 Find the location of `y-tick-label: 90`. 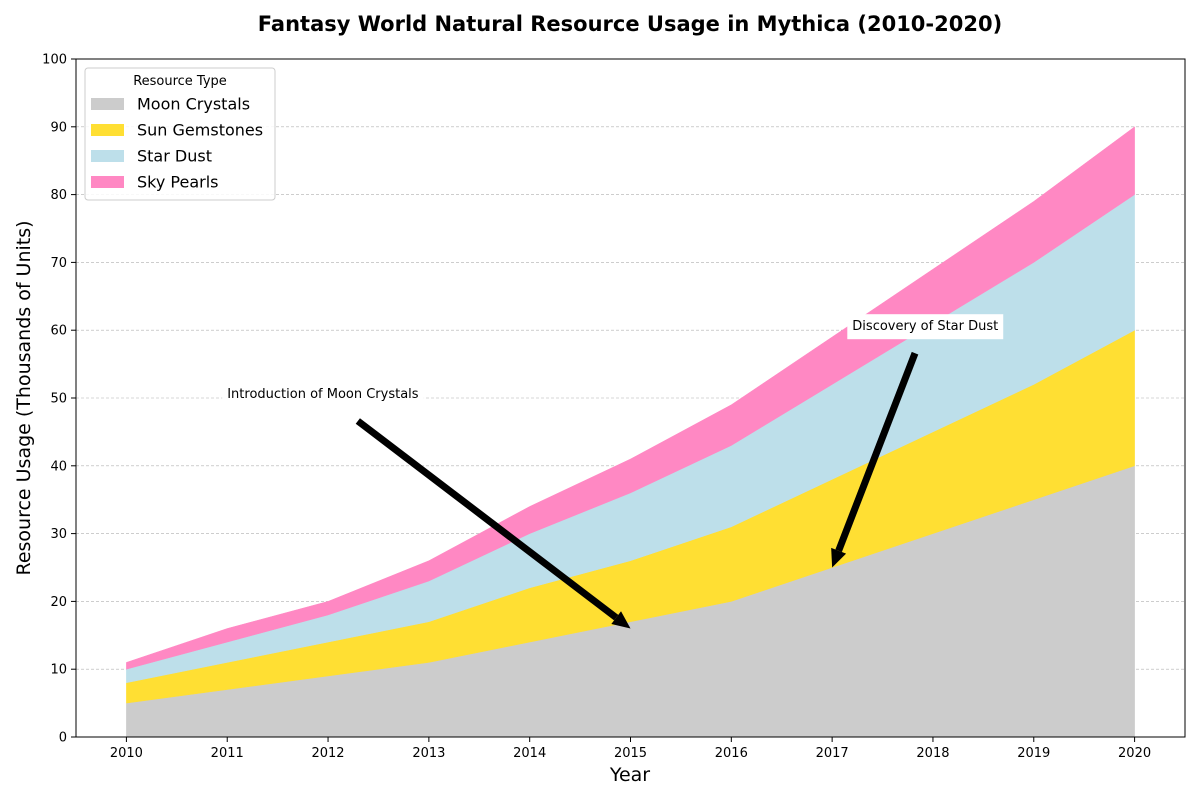

y-tick-label: 90 is located at coordinates (58, 127).